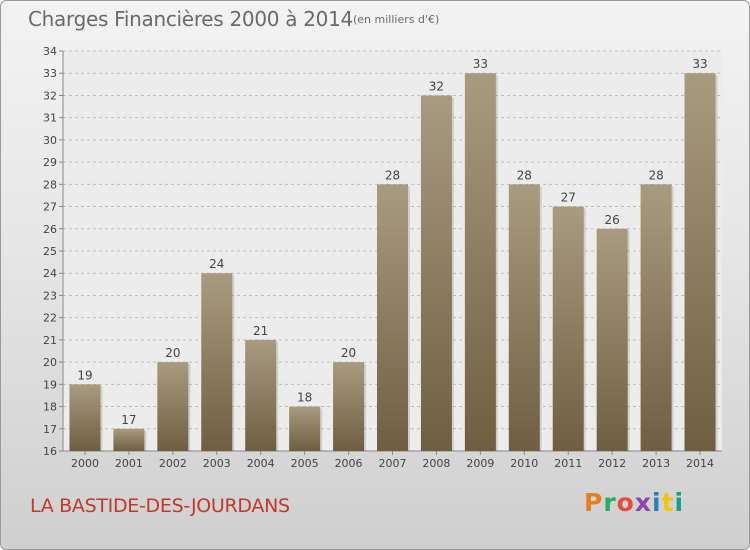 The image size is (750, 550). What do you see at coordinates (216, 264) in the screenshot?
I see `data-label: 24` at bounding box center [216, 264].